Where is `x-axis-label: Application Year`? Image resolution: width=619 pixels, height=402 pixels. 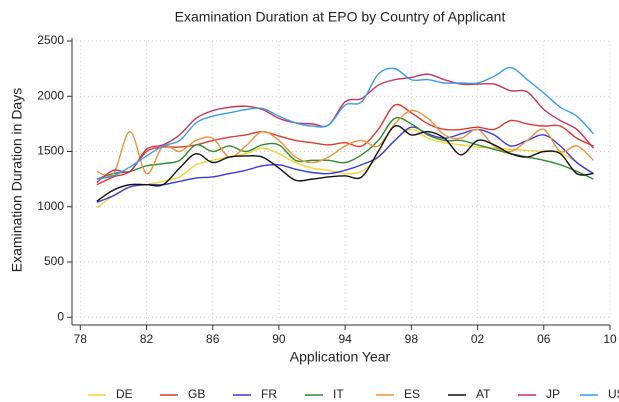
x-axis-label: Application Year is located at coordinates (340, 357).